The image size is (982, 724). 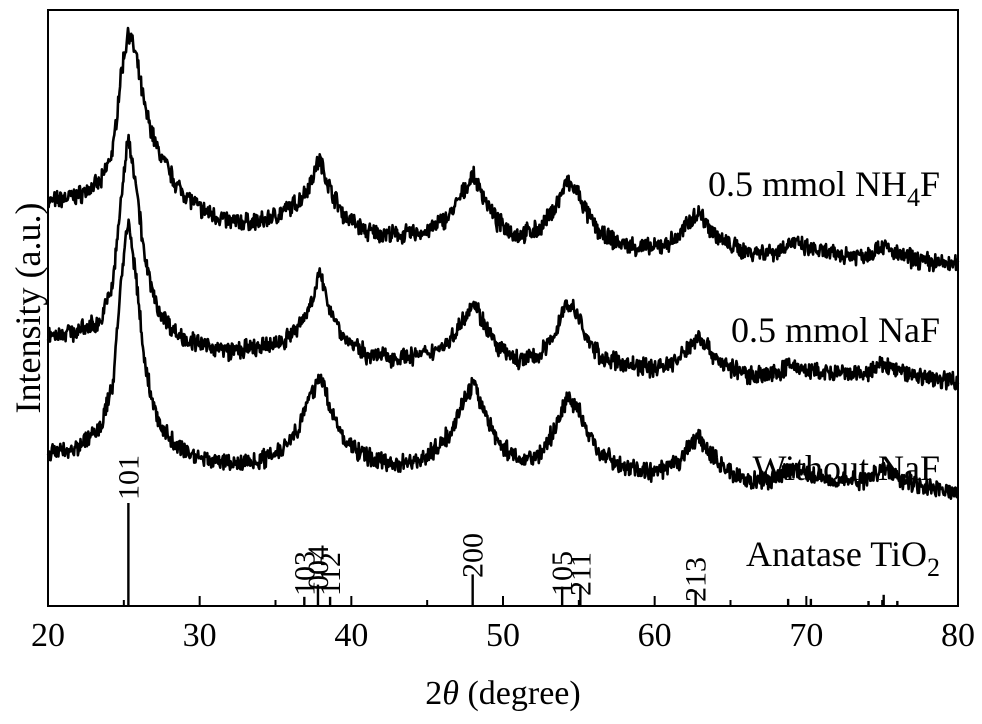 I want to click on axis-layer: 20 30 40 50 60 70 80, so click(x=503, y=625).